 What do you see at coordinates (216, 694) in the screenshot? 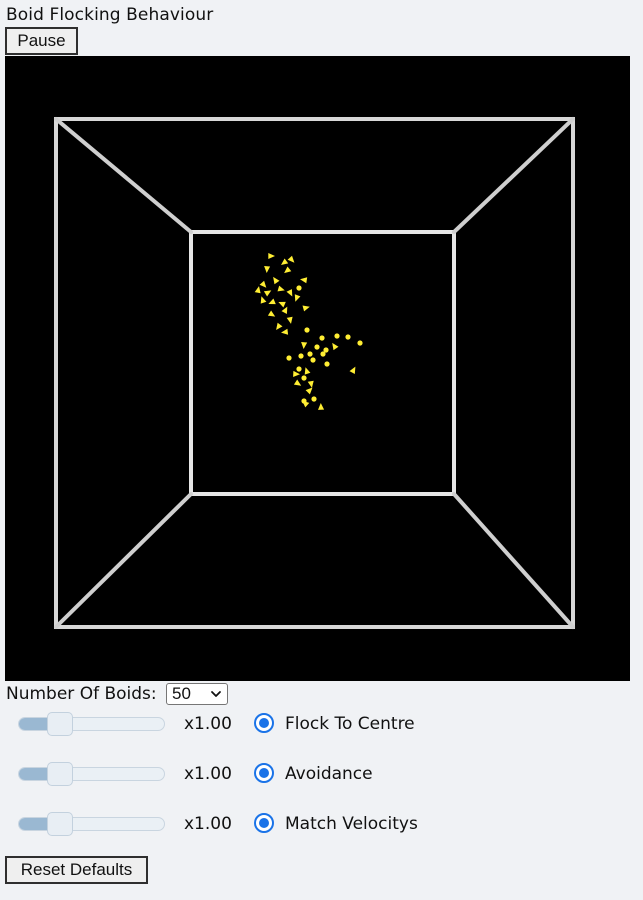
I see `chevron-down-icon` at bounding box center [216, 694].